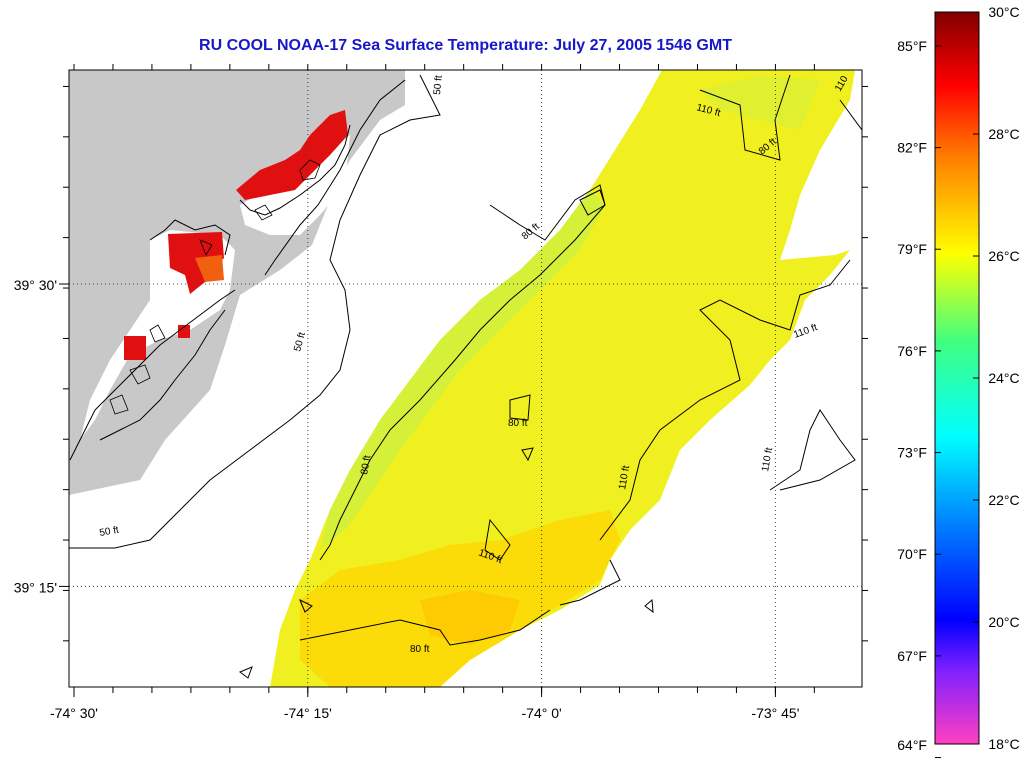  I want to click on colorbar-celsius-label: 26°C, so click(1003, 256).